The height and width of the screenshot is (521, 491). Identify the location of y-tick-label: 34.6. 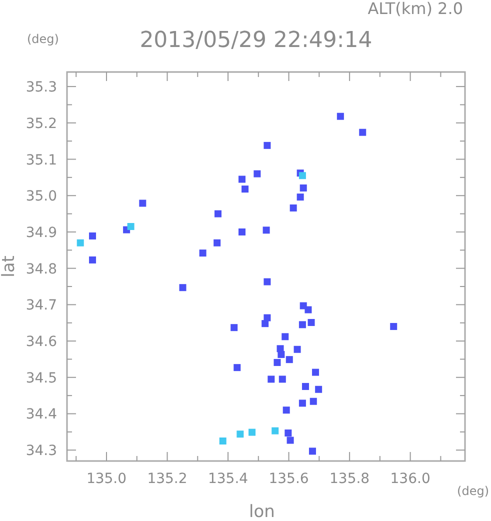
(42, 342).